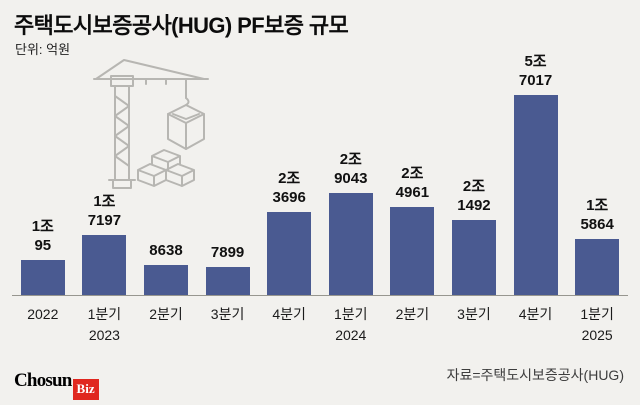 This screenshot has height=405, width=640. What do you see at coordinates (104, 324) in the screenshot?
I see `x-axis-label: 1분기 2023` at bounding box center [104, 324].